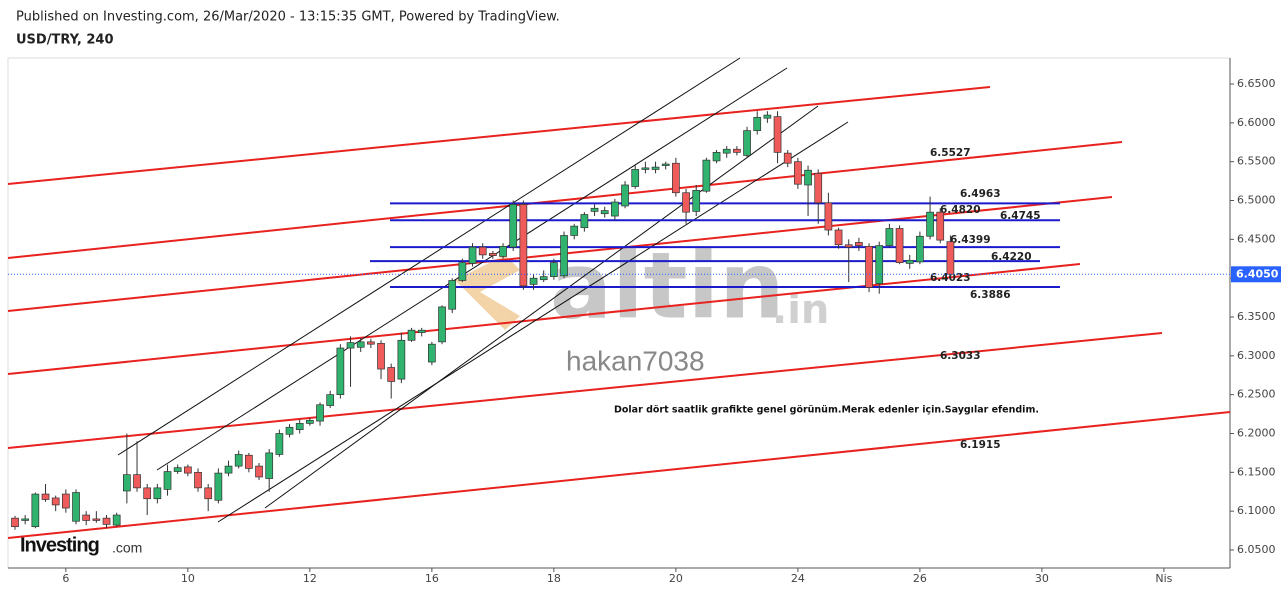  I want to click on y-tick-label: 6.2000, so click(1256, 432).